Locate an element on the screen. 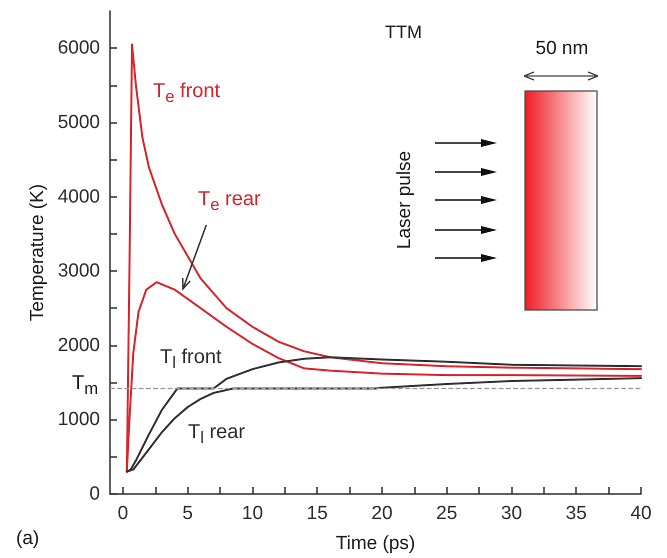 This screenshot has width=667, height=558. y-tick-label: 3000 is located at coordinates (79, 271).